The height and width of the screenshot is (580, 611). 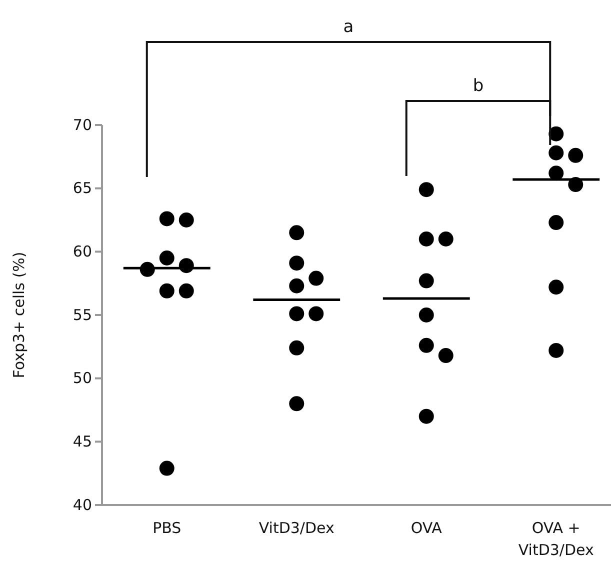 I want to click on x-tick-label: OVA + VitD3/Dex, so click(x=556, y=539).